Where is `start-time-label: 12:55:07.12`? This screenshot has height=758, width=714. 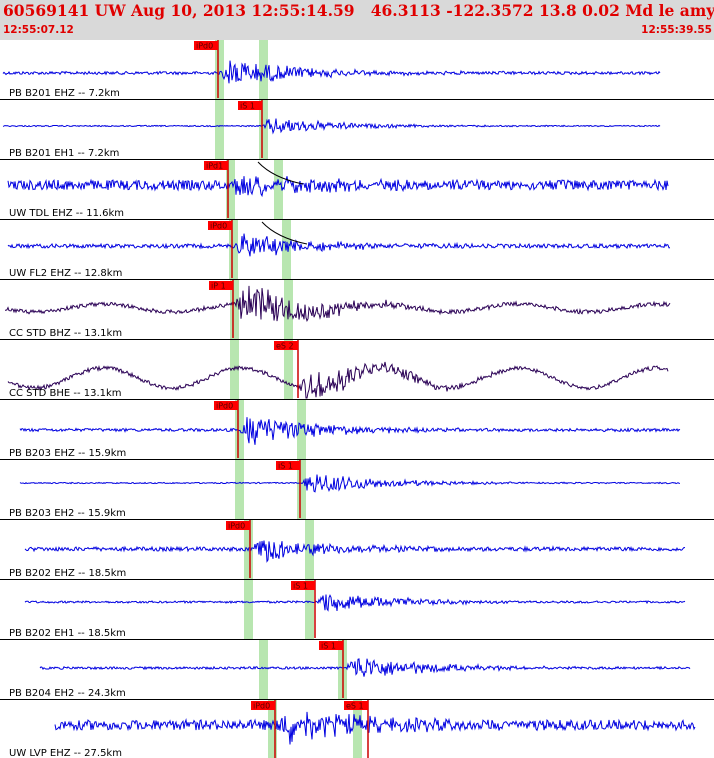 start-time-label: 12:55:07.12 is located at coordinates (38, 30).